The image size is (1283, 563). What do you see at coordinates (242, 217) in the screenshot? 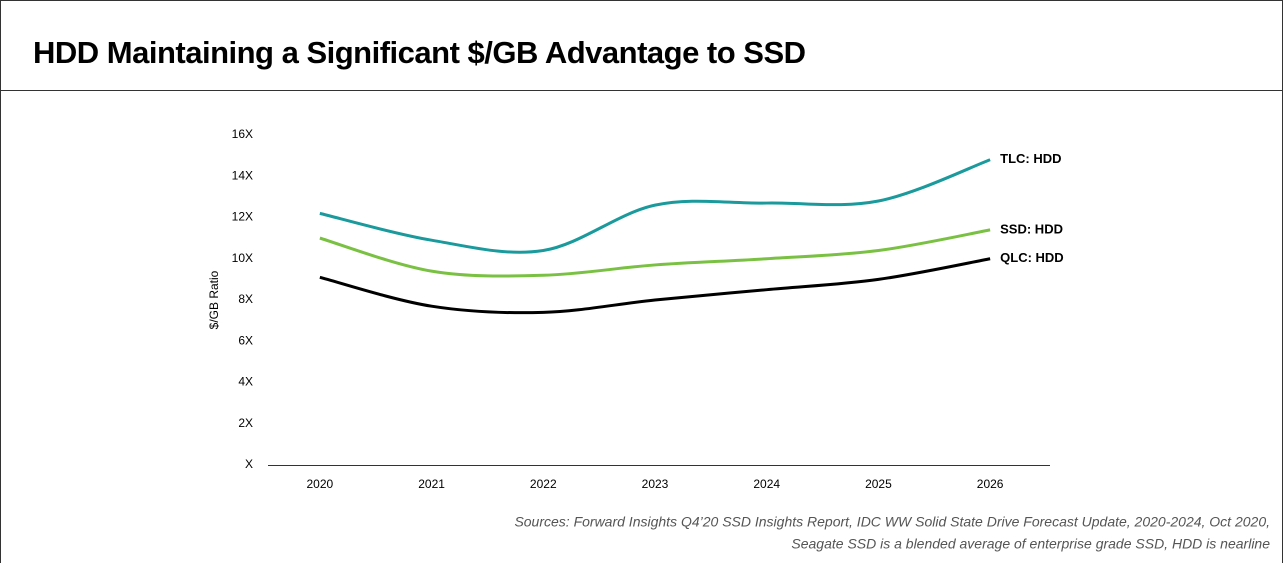
I see `y-tick-label: 12X` at bounding box center [242, 217].